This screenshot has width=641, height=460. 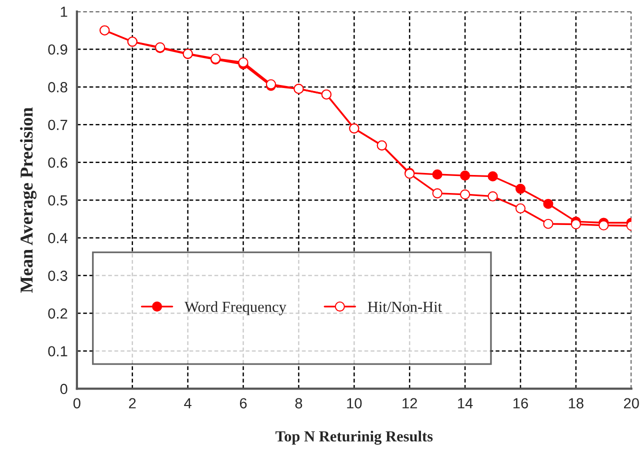 What do you see at coordinates (132, 403) in the screenshot?
I see `x-tick-label: 2` at bounding box center [132, 403].